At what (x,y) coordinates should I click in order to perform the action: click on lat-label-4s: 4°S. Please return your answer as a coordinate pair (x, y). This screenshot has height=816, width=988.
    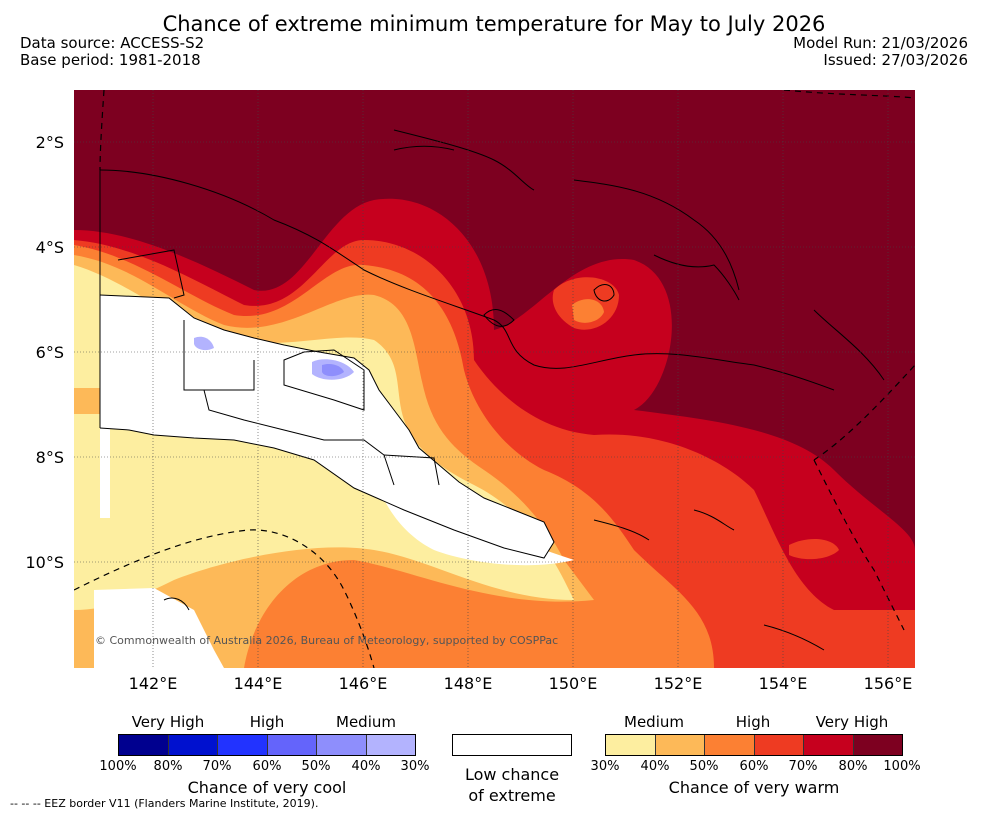
    Looking at the image, I should click on (49, 247).